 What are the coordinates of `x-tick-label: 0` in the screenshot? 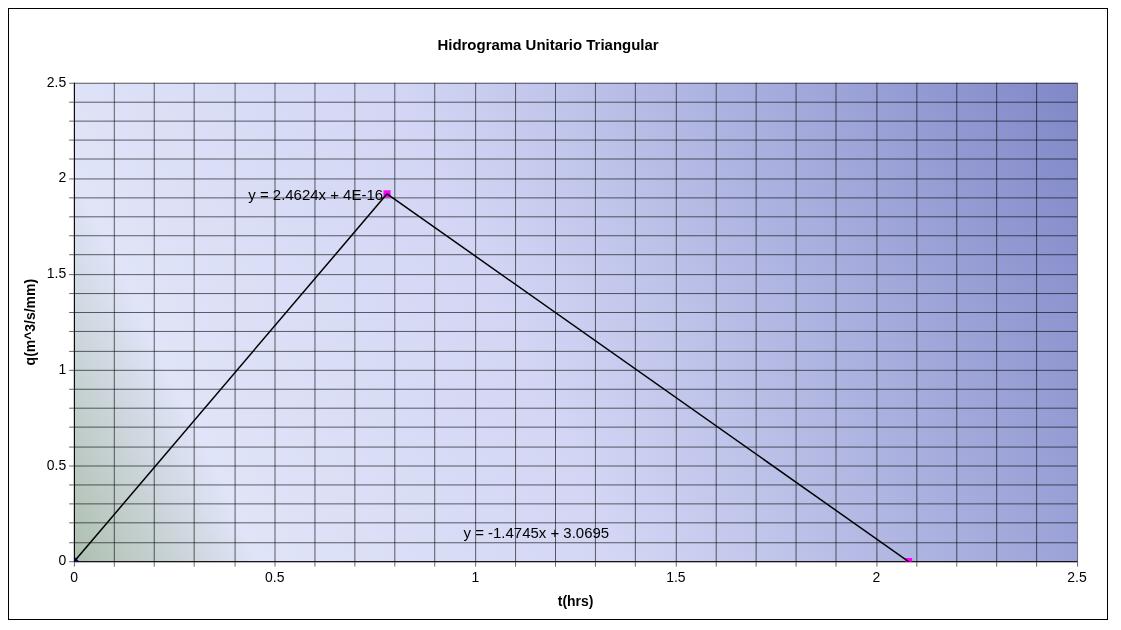 It's located at (74, 576).